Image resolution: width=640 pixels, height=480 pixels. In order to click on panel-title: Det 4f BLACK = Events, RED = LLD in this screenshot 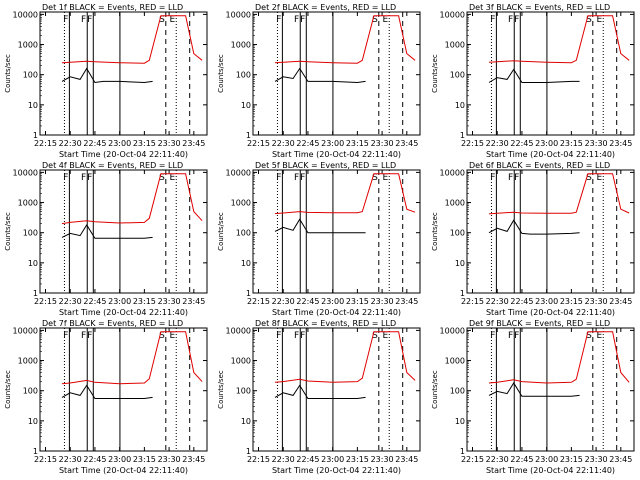, I will do `click(112, 165)`.